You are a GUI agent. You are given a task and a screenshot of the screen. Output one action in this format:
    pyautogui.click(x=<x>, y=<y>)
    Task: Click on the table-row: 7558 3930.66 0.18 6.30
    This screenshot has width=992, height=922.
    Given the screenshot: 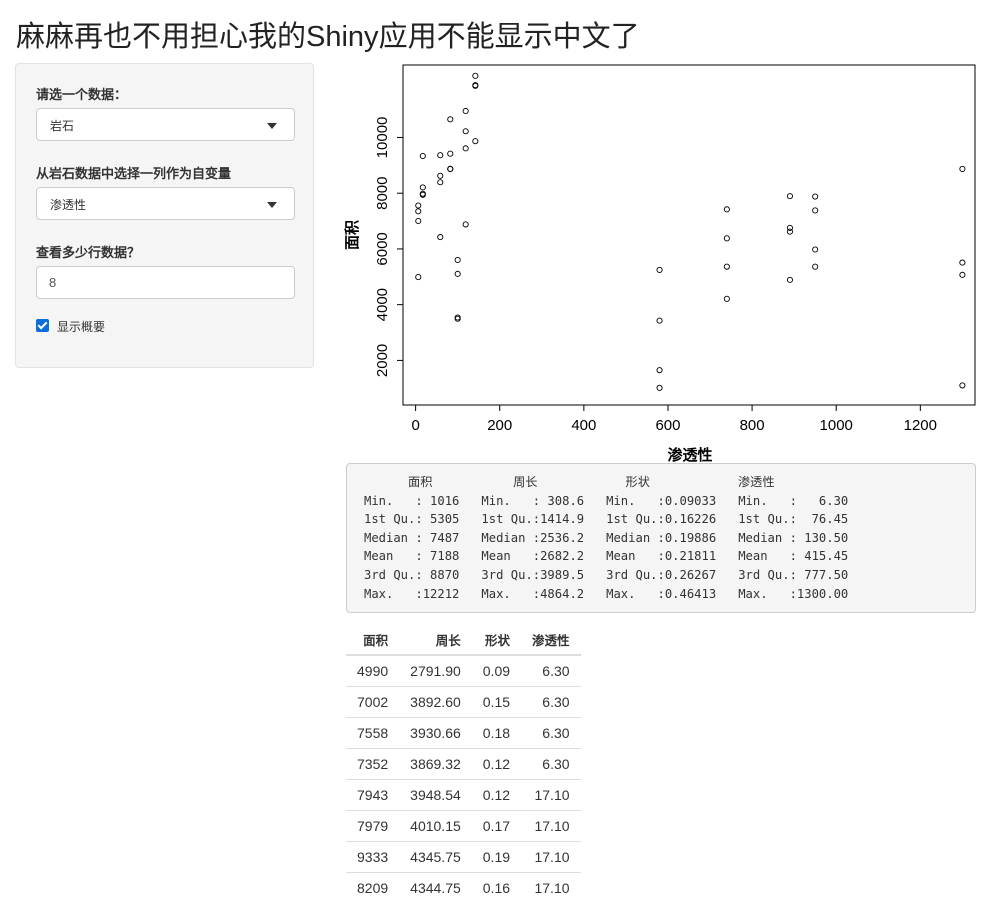 What is the action you would take?
    pyautogui.click(x=463, y=733)
    